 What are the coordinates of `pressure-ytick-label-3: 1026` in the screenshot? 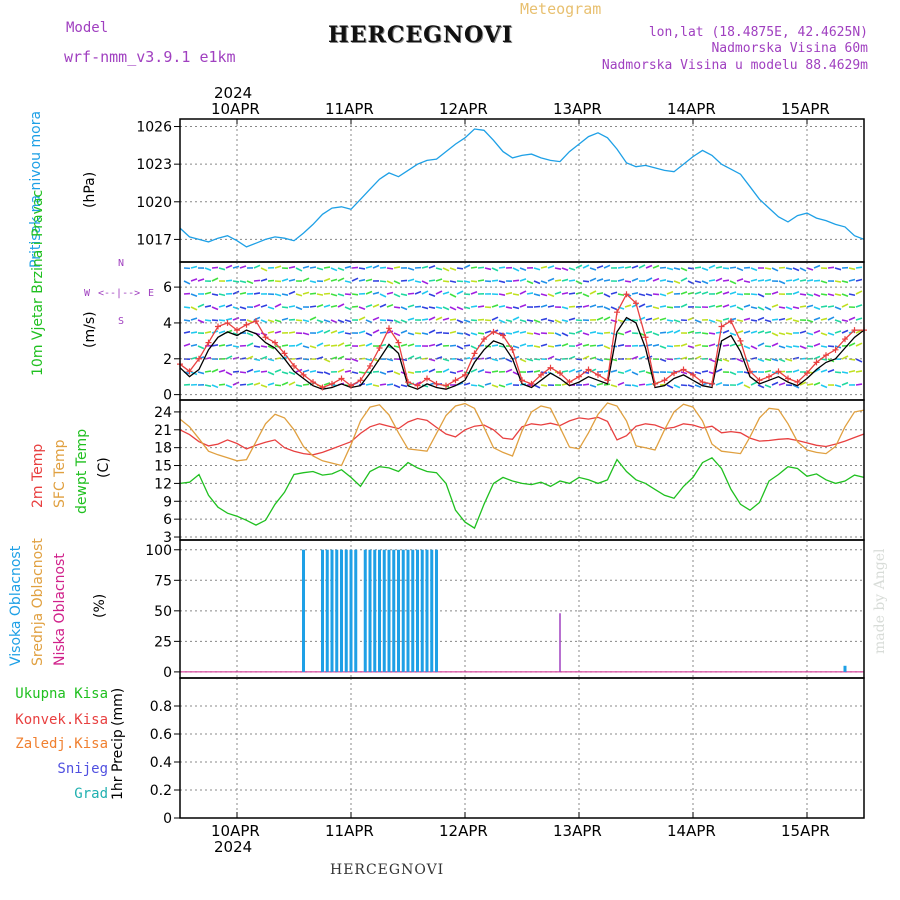 It's located at (154, 128).